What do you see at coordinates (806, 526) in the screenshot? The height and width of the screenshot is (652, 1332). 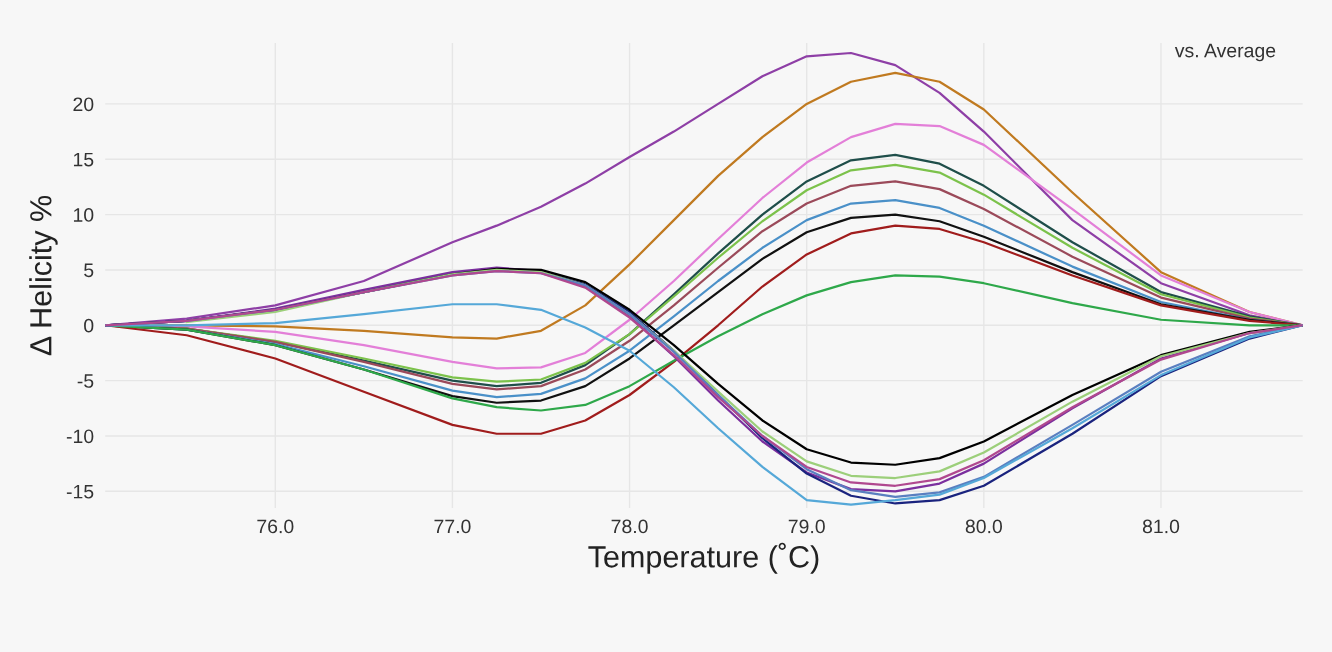 I see `x-tick-label: 79.0` at bounding box center [806, 526].